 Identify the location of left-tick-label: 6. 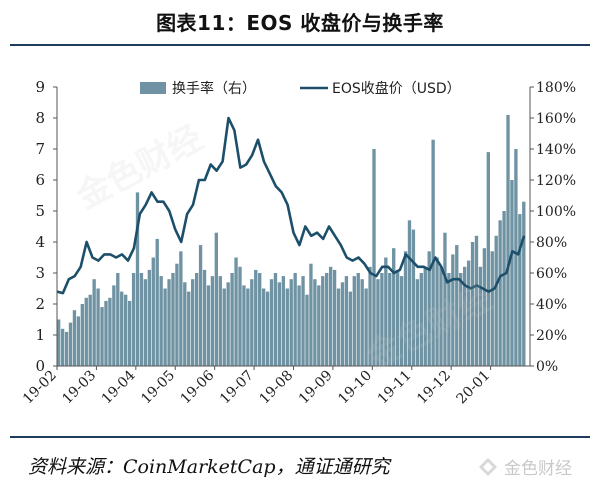
(40, 180).